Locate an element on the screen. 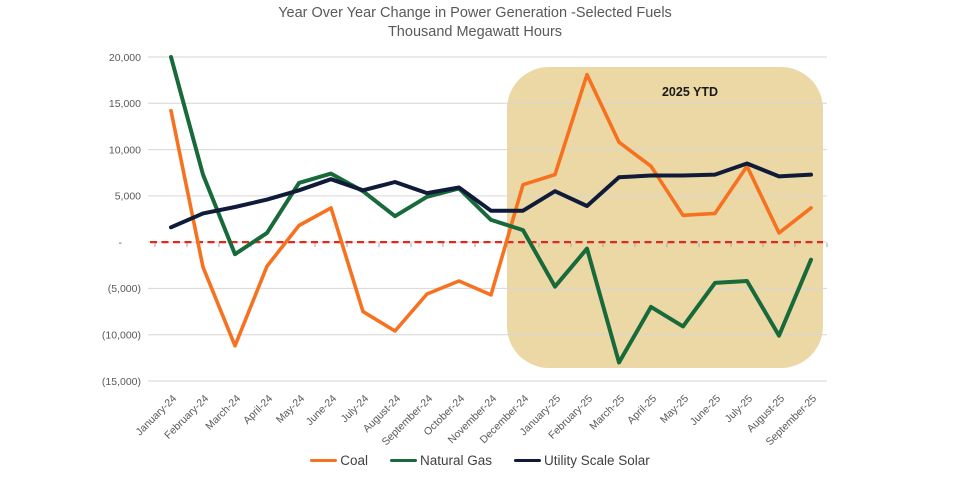  series-line-utility-scale-solar is located at coordinates (491, 195).